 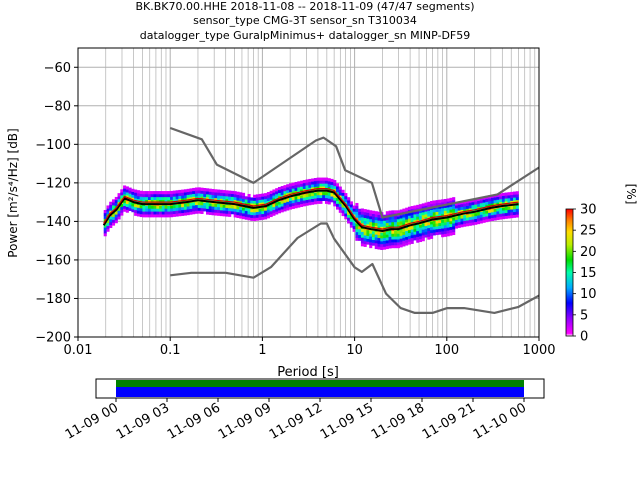 I want to click on series-line-nlnm, so click(x=354, y=268).